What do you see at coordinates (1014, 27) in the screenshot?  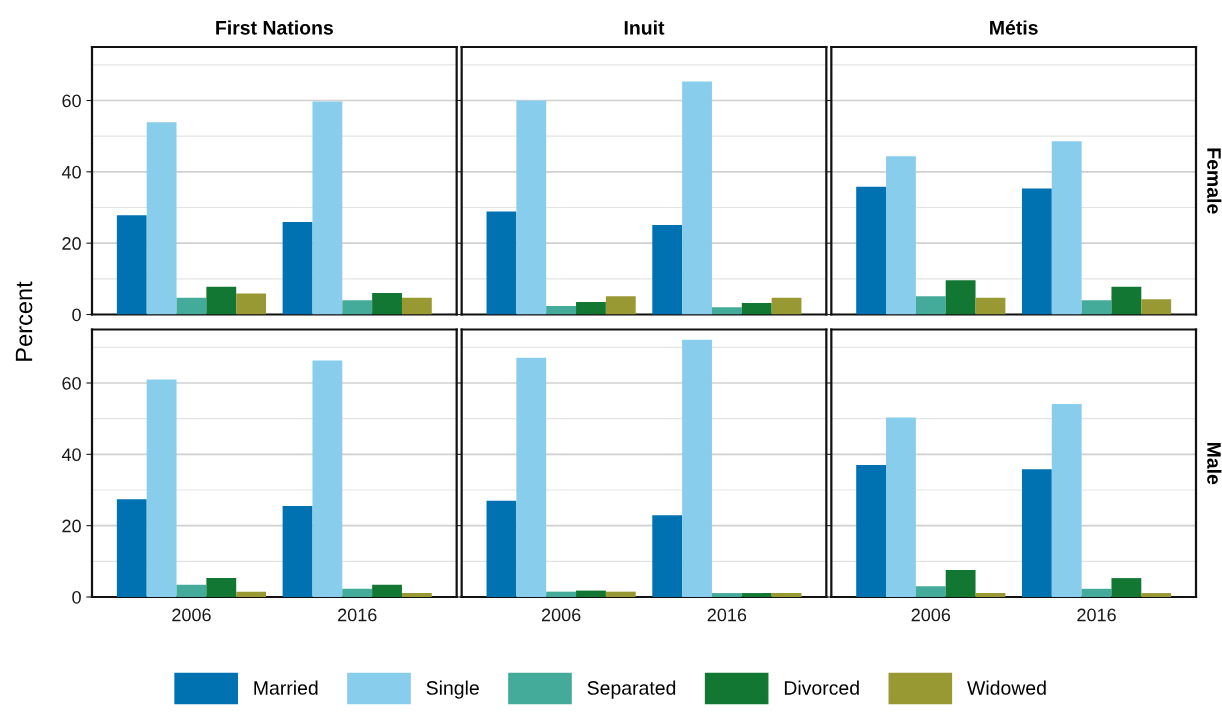 I see `chart-title: Métis` at bounding box center [1014, 27].